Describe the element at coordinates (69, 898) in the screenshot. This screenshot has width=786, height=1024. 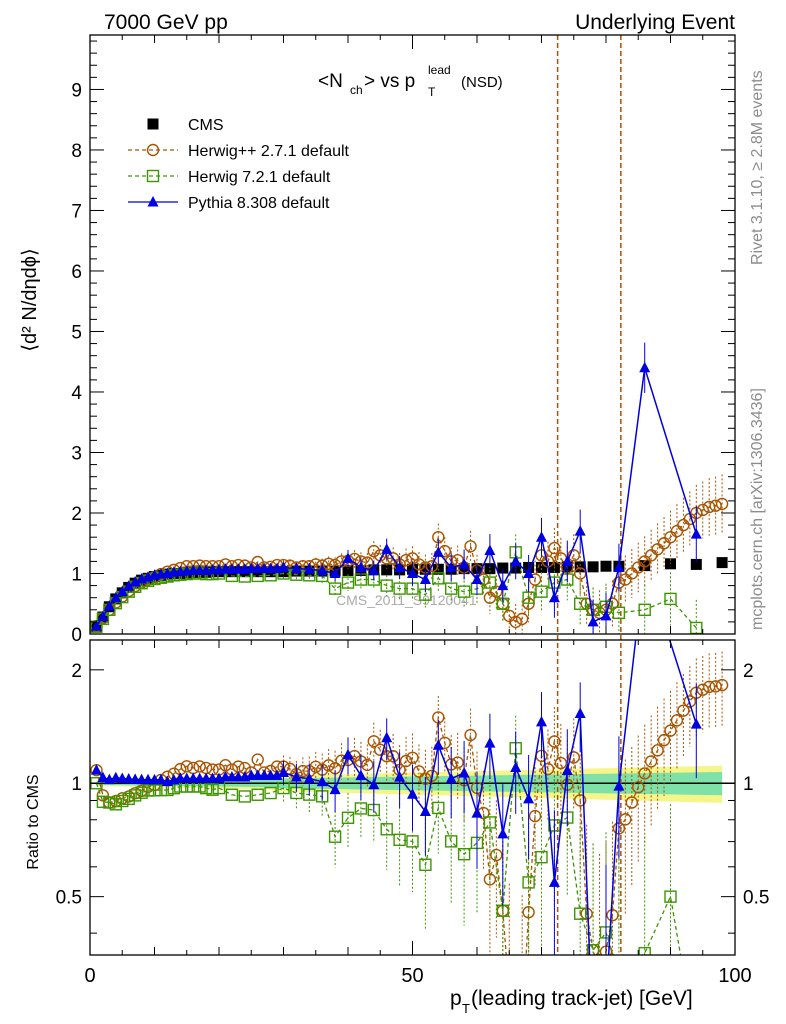
I see `ratio-tick-label-left: 0.5` at that location.